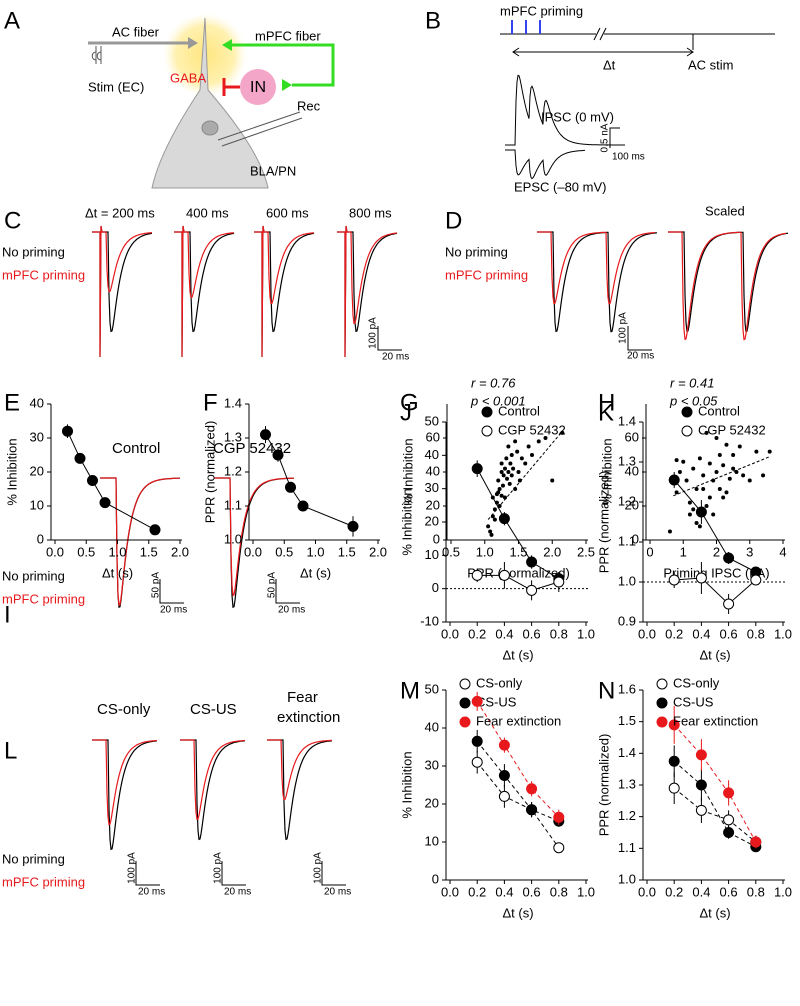 Image resolution: width=800 pixels, height=1006 pixels. I want to click on y-tick-label: 40, so click(632, 470).